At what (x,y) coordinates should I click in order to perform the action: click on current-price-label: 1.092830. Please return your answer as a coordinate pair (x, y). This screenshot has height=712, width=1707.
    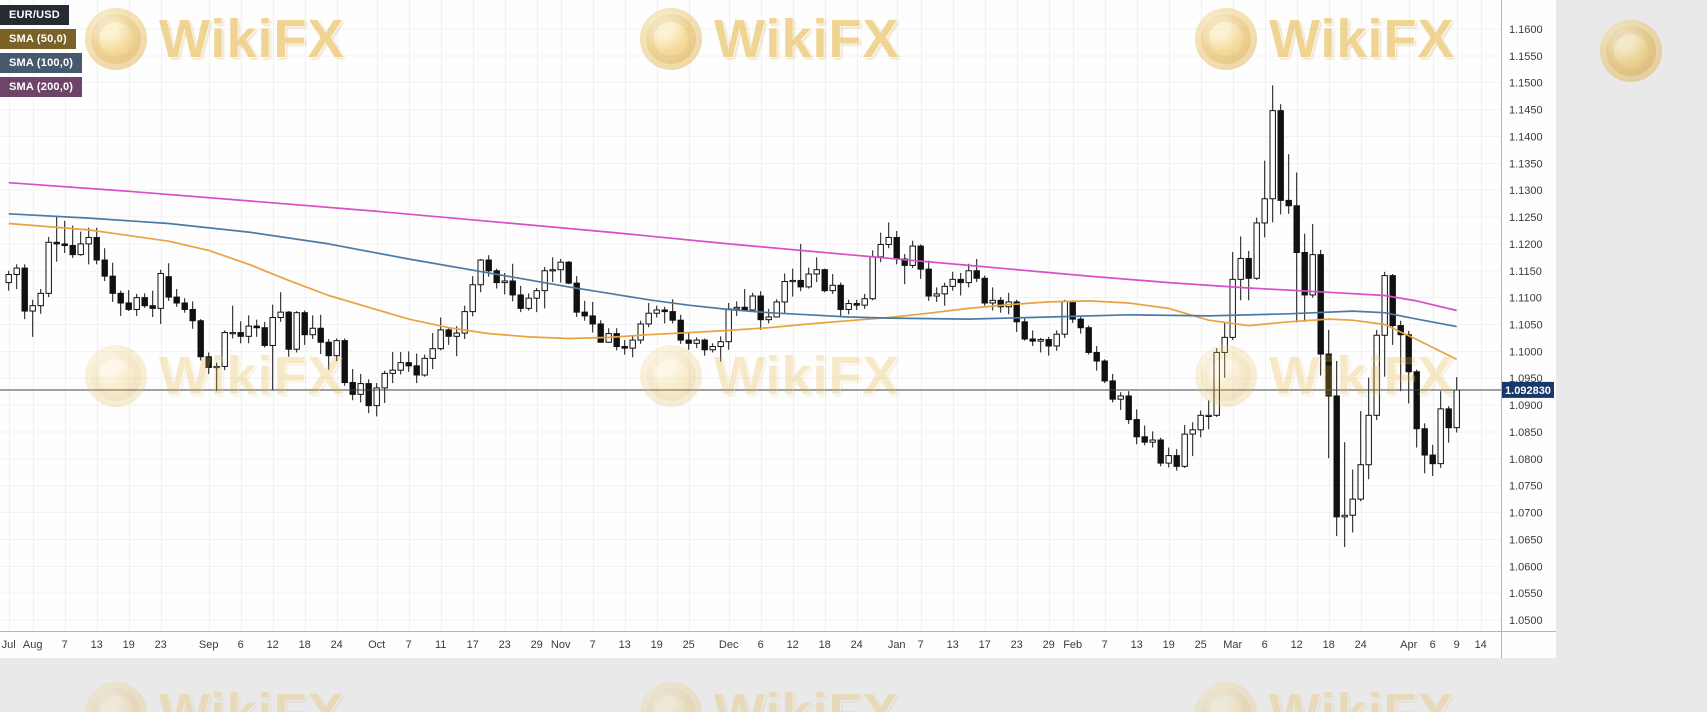
    Looking at the image, I should click on (1528, 391).